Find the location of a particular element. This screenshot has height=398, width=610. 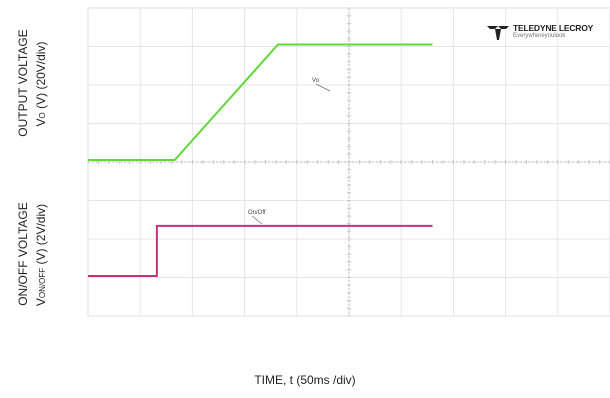

von-subscript: ON/OFF is located at coordinates (42, 283).